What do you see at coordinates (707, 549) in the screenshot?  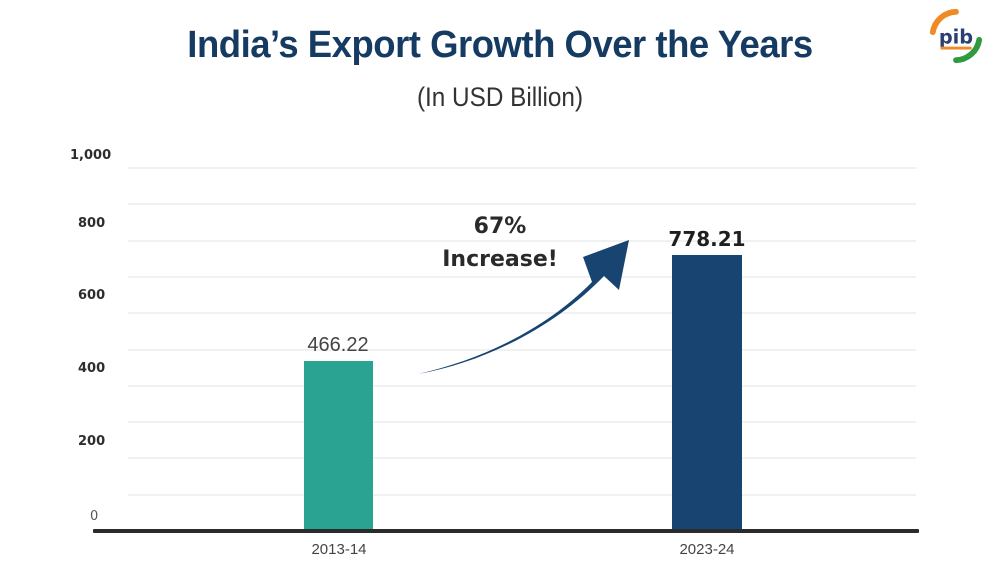 I see `x-tick-label: 2023-24` at bounding box center [707, 549].